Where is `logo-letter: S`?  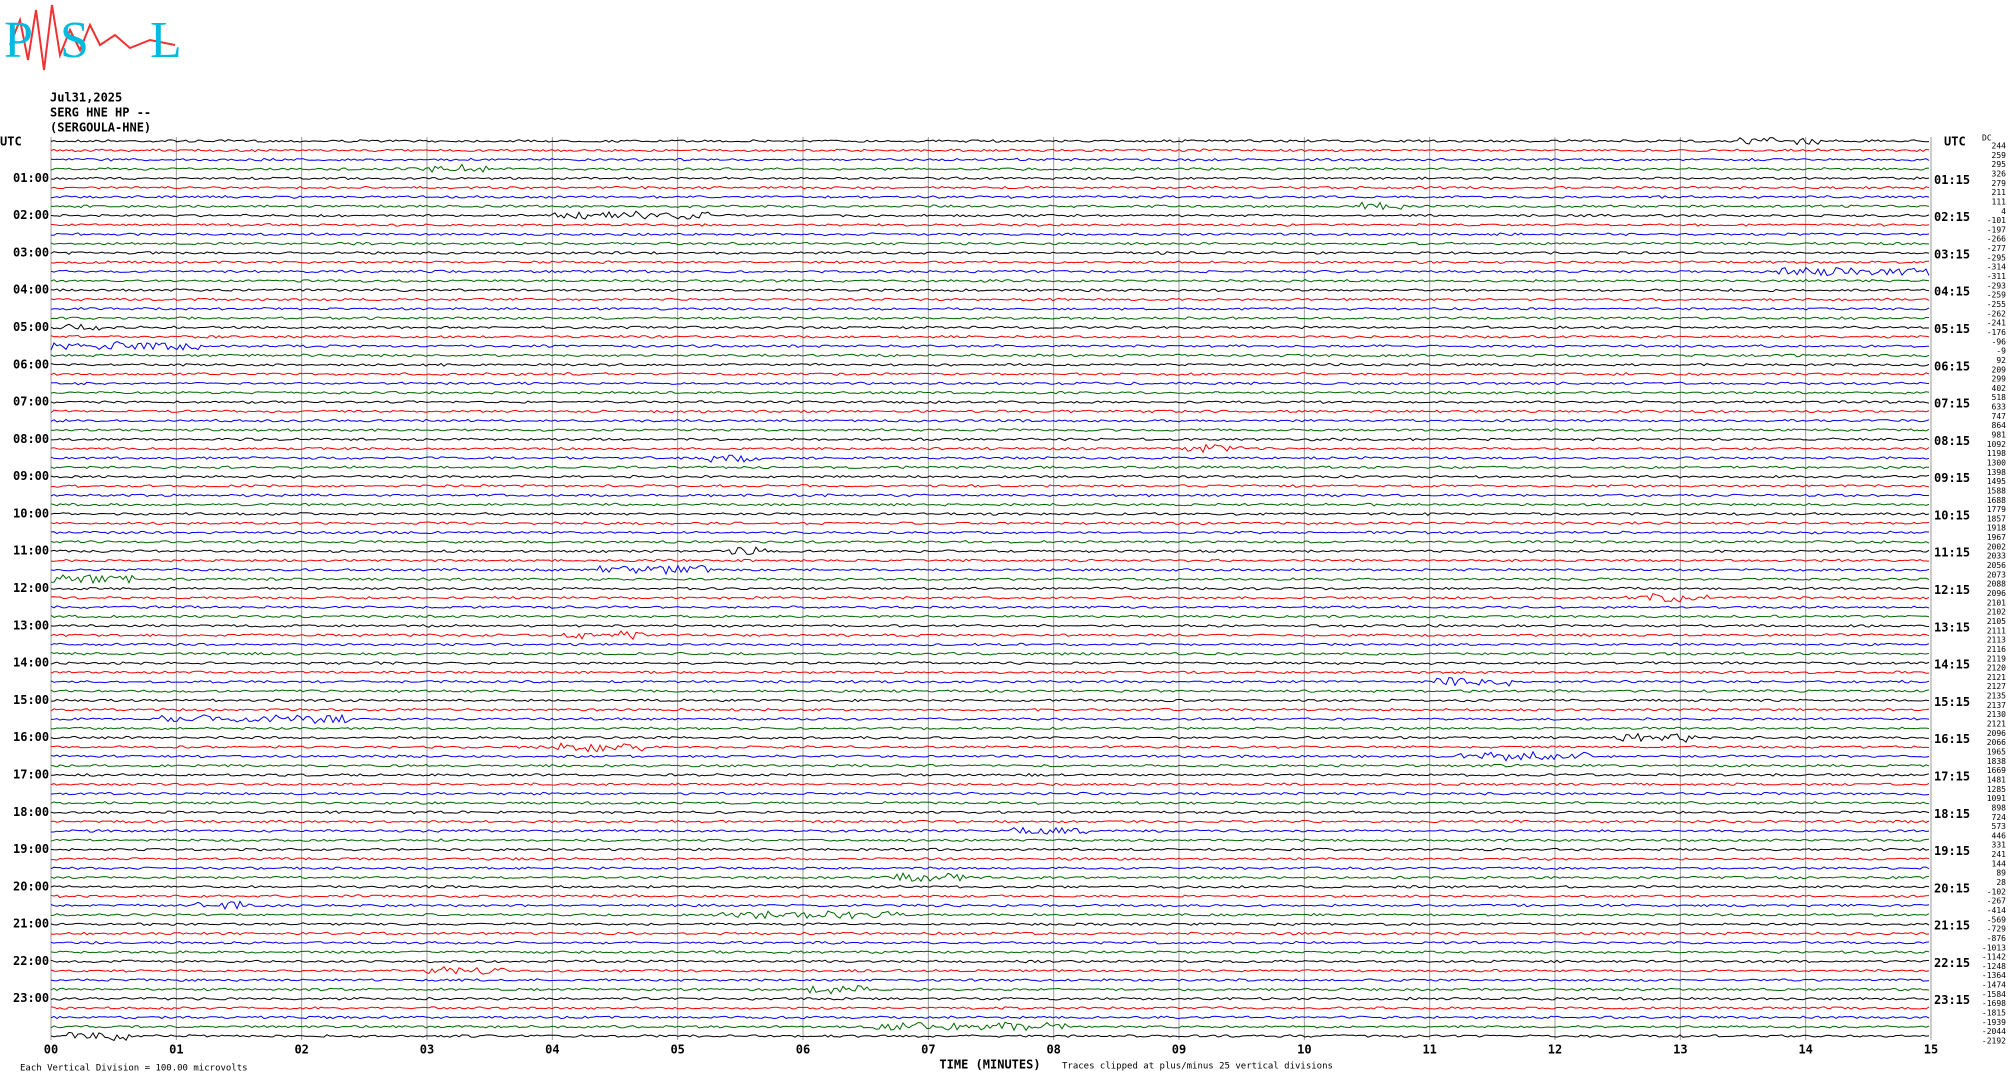
logo-letter: S is located at coordinates (74, 40).